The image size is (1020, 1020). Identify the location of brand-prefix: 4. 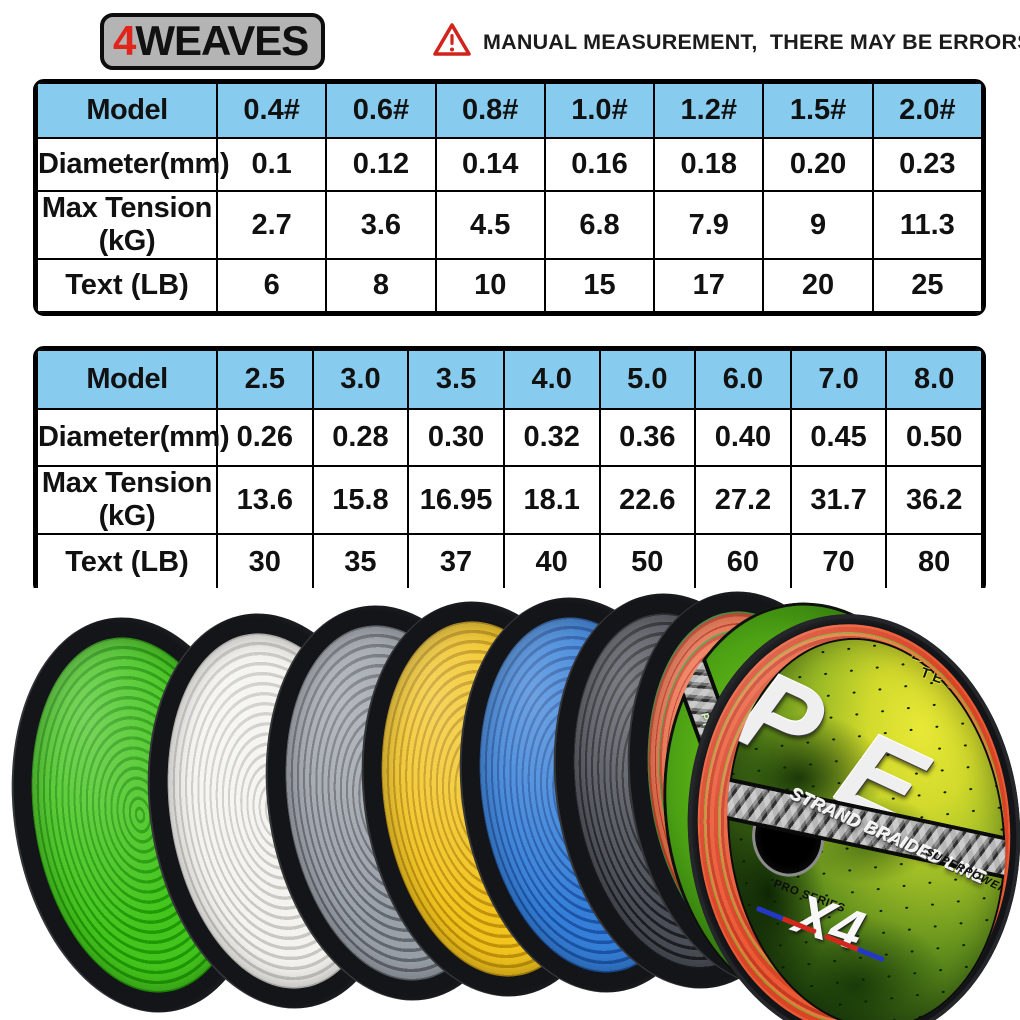
(124, 40).